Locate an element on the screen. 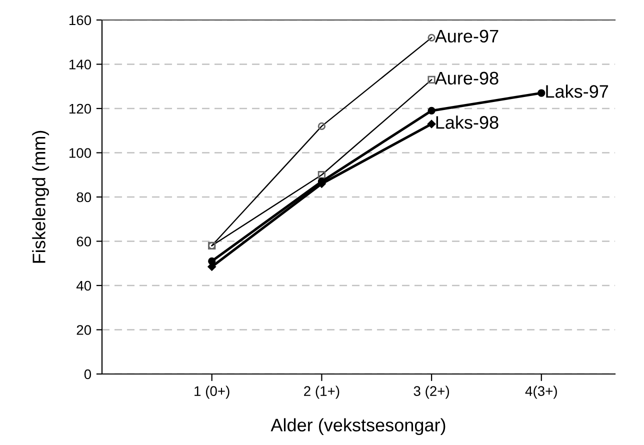 This screenshot has height=445, width=644. y-tick-label: 20 is located at coordinates (84, 330).